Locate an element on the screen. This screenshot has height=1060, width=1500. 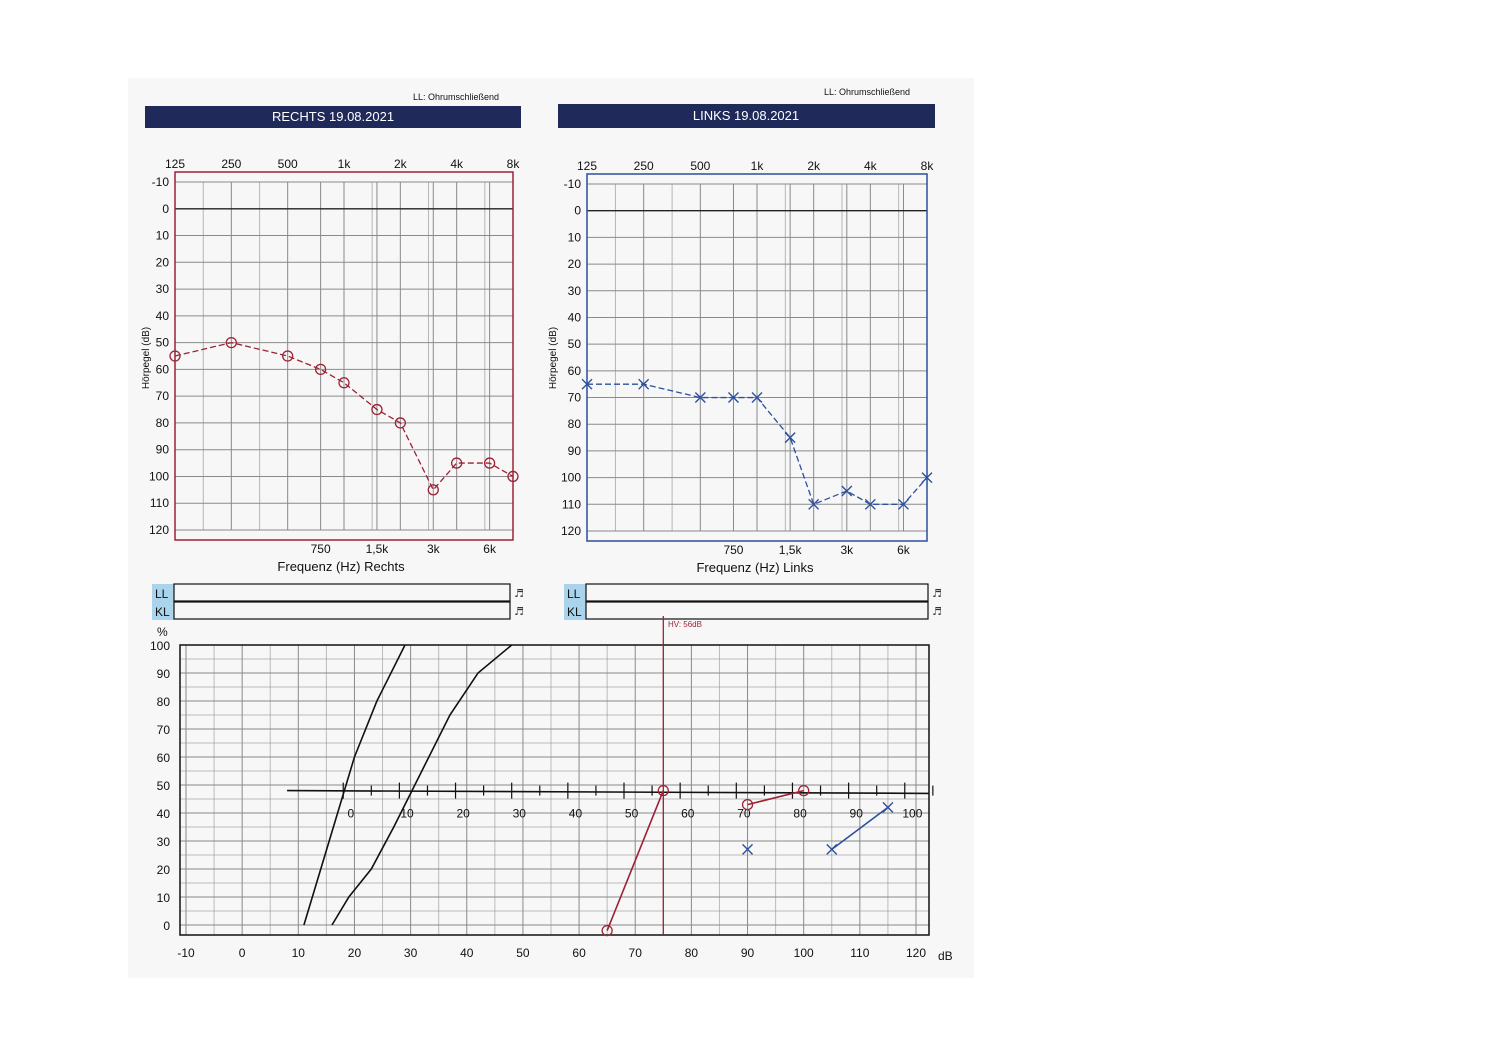
db-tick-20: 20 is located at coordinates (163, 262).